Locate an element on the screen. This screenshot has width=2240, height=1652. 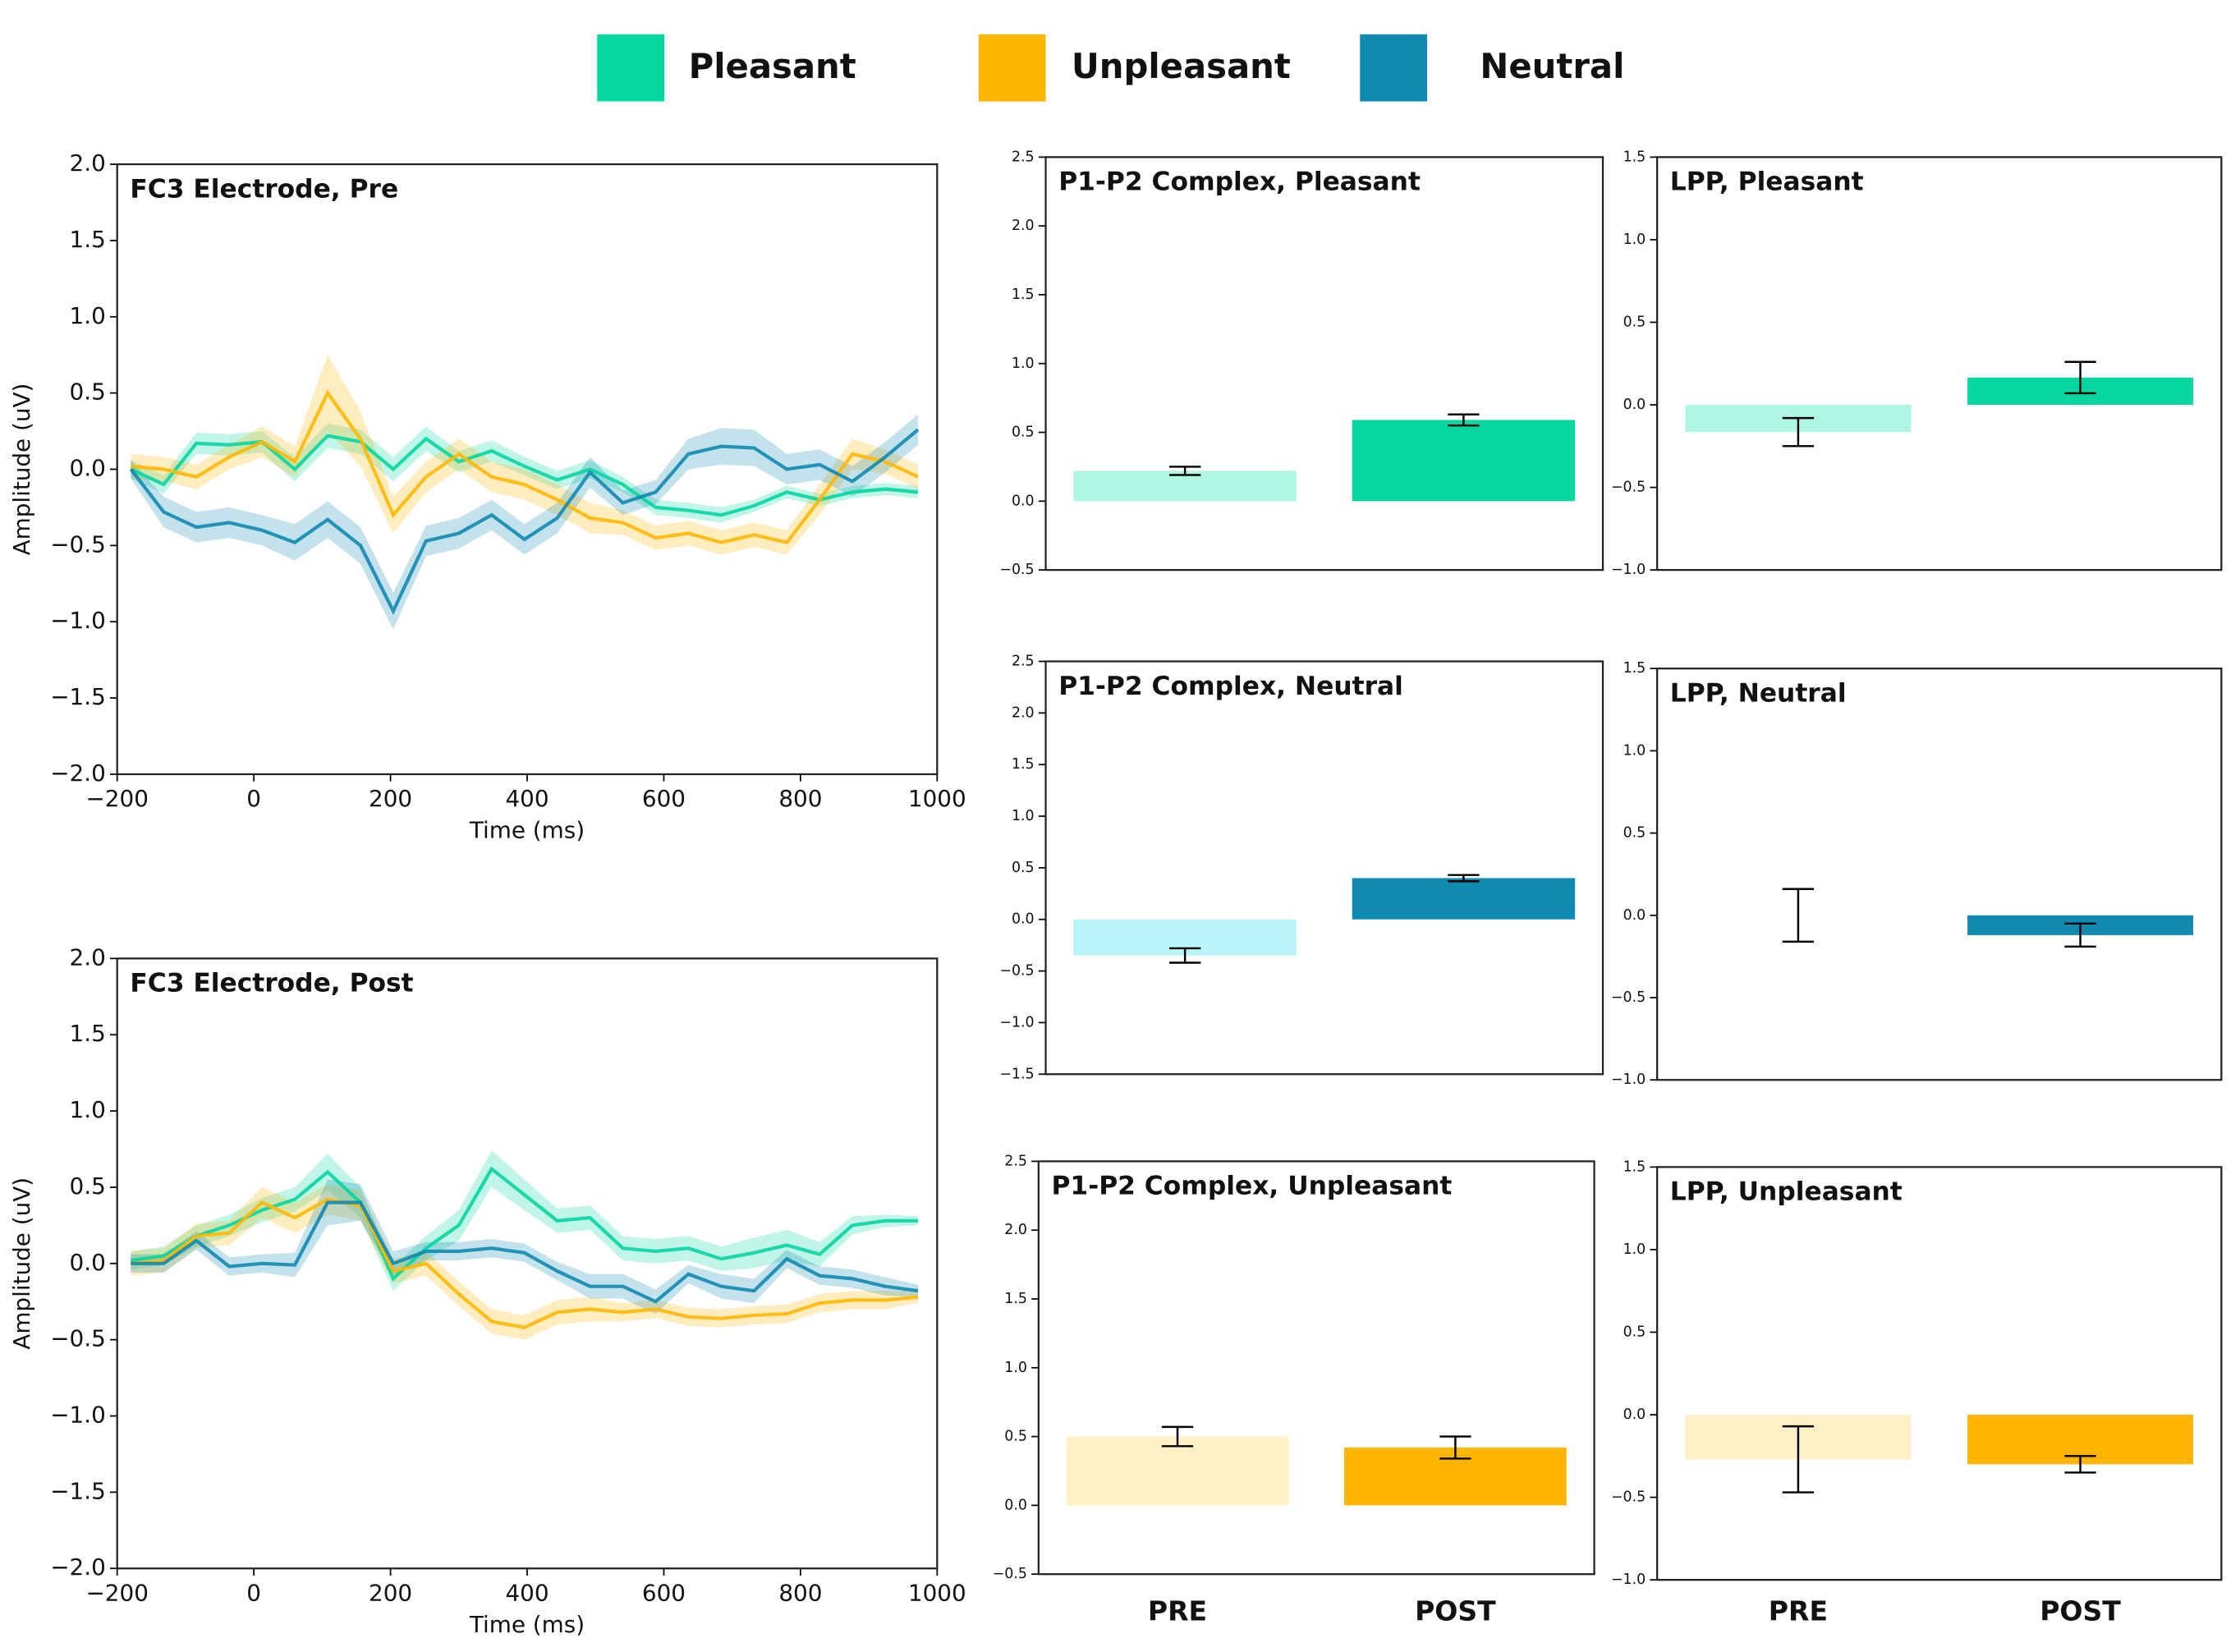
x-tick-label: POST is located at coordinates (1455, 1611).